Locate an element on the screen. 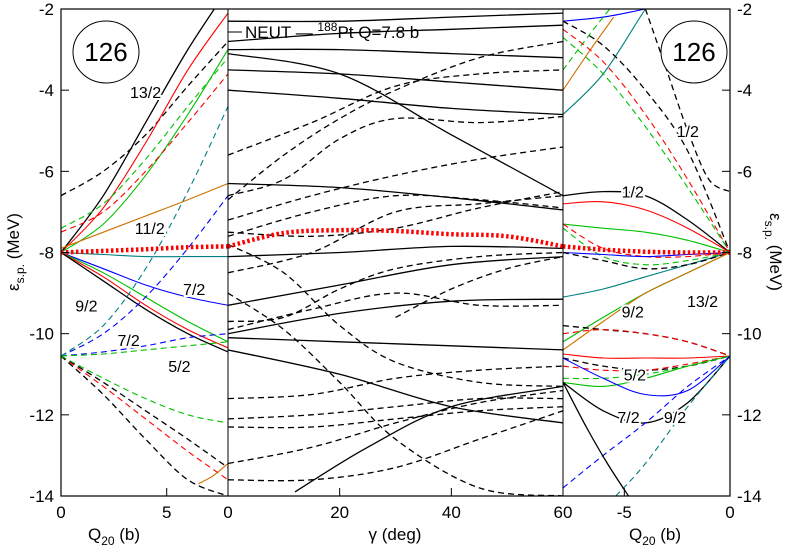 This screenshot has height=548, width=789. y-tick-label-right: -14 is located at coordinates (749, 496).